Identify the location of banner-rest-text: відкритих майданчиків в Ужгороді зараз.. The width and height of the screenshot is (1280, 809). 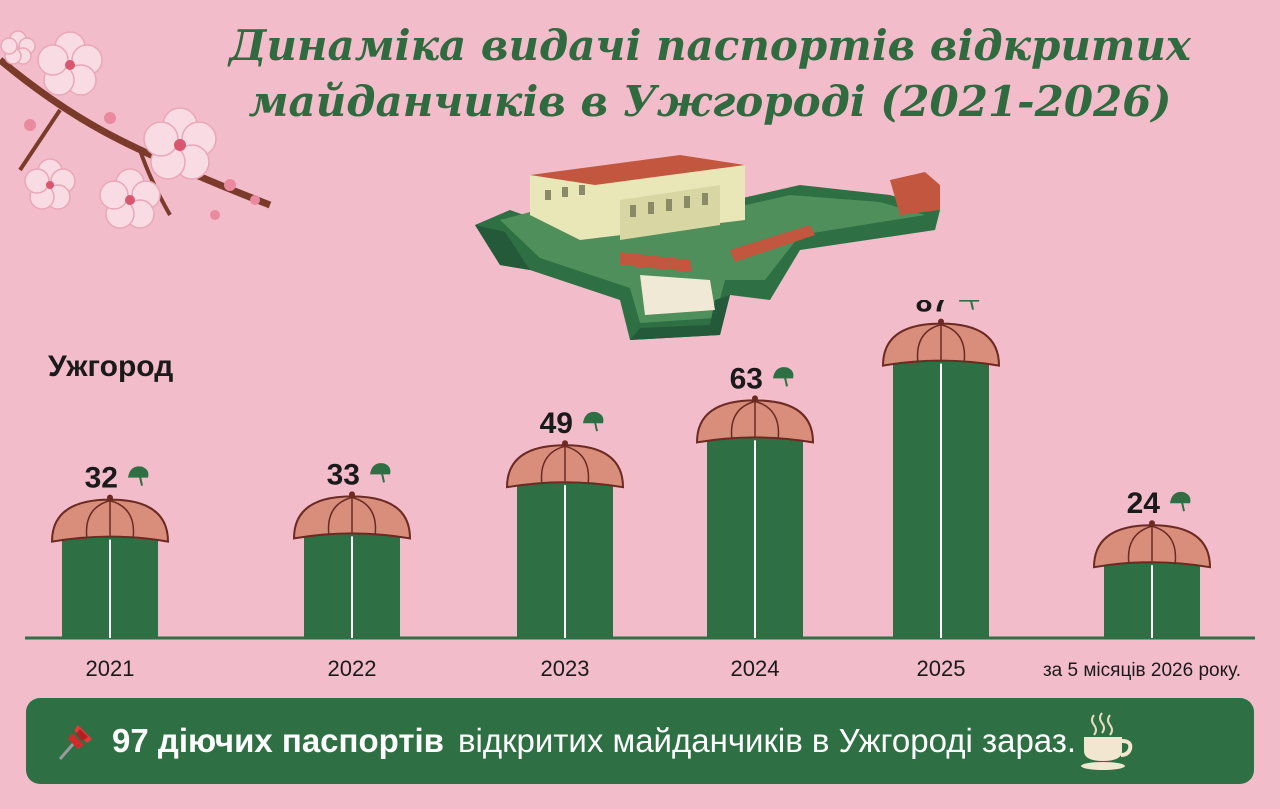
(767, 740).